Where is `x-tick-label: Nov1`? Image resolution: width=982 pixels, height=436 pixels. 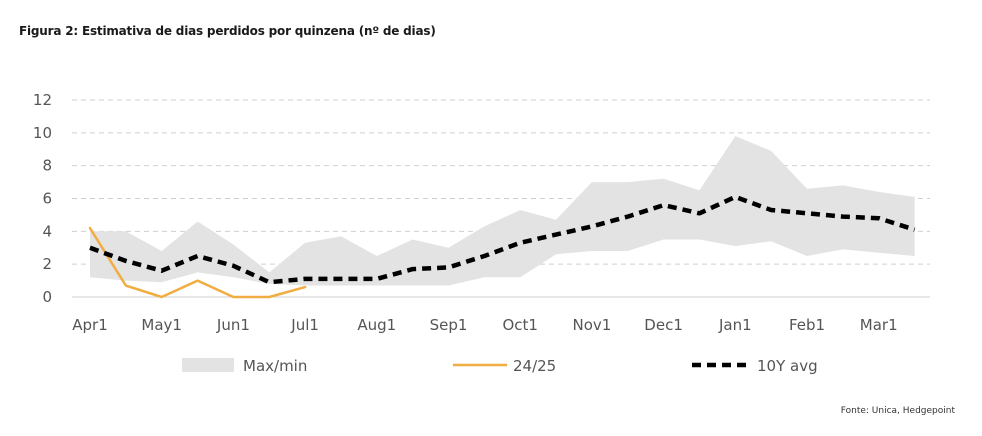
x-tick-label: Nov1 is located at coordinates (591, 325).